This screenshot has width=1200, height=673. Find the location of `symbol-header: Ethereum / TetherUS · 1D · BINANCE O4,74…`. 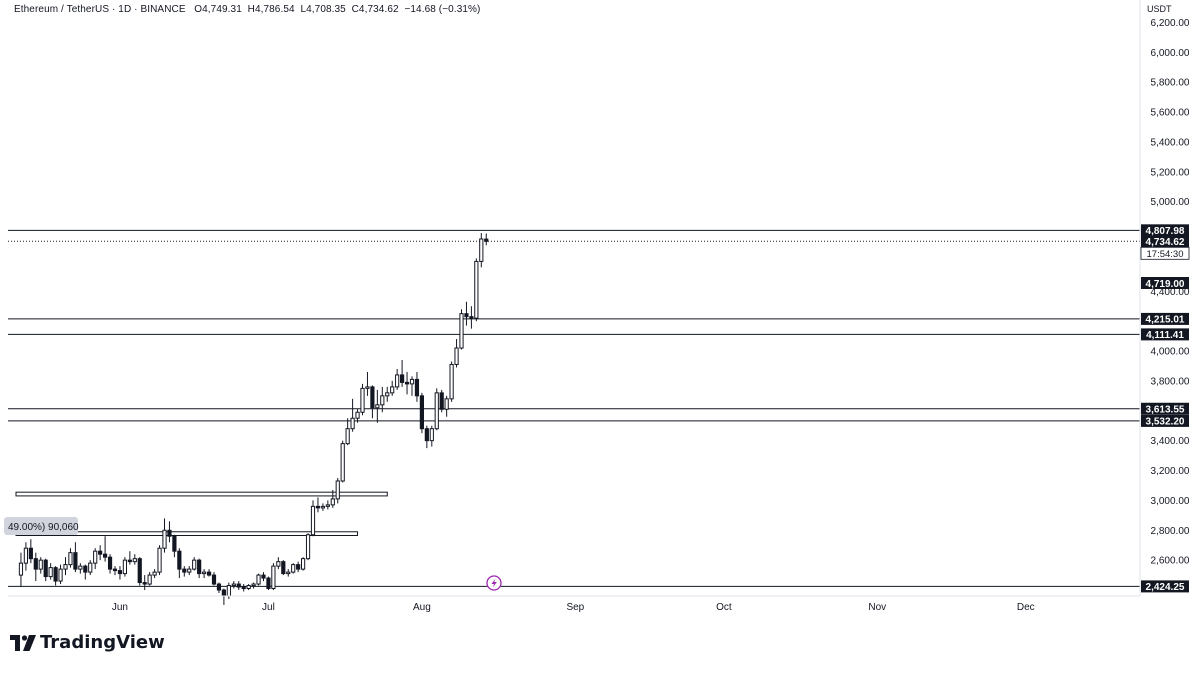

symbol-header: Ethereum / TetherUS · 1D · BINANCE O4,74… is located at coordinates (247, 9).